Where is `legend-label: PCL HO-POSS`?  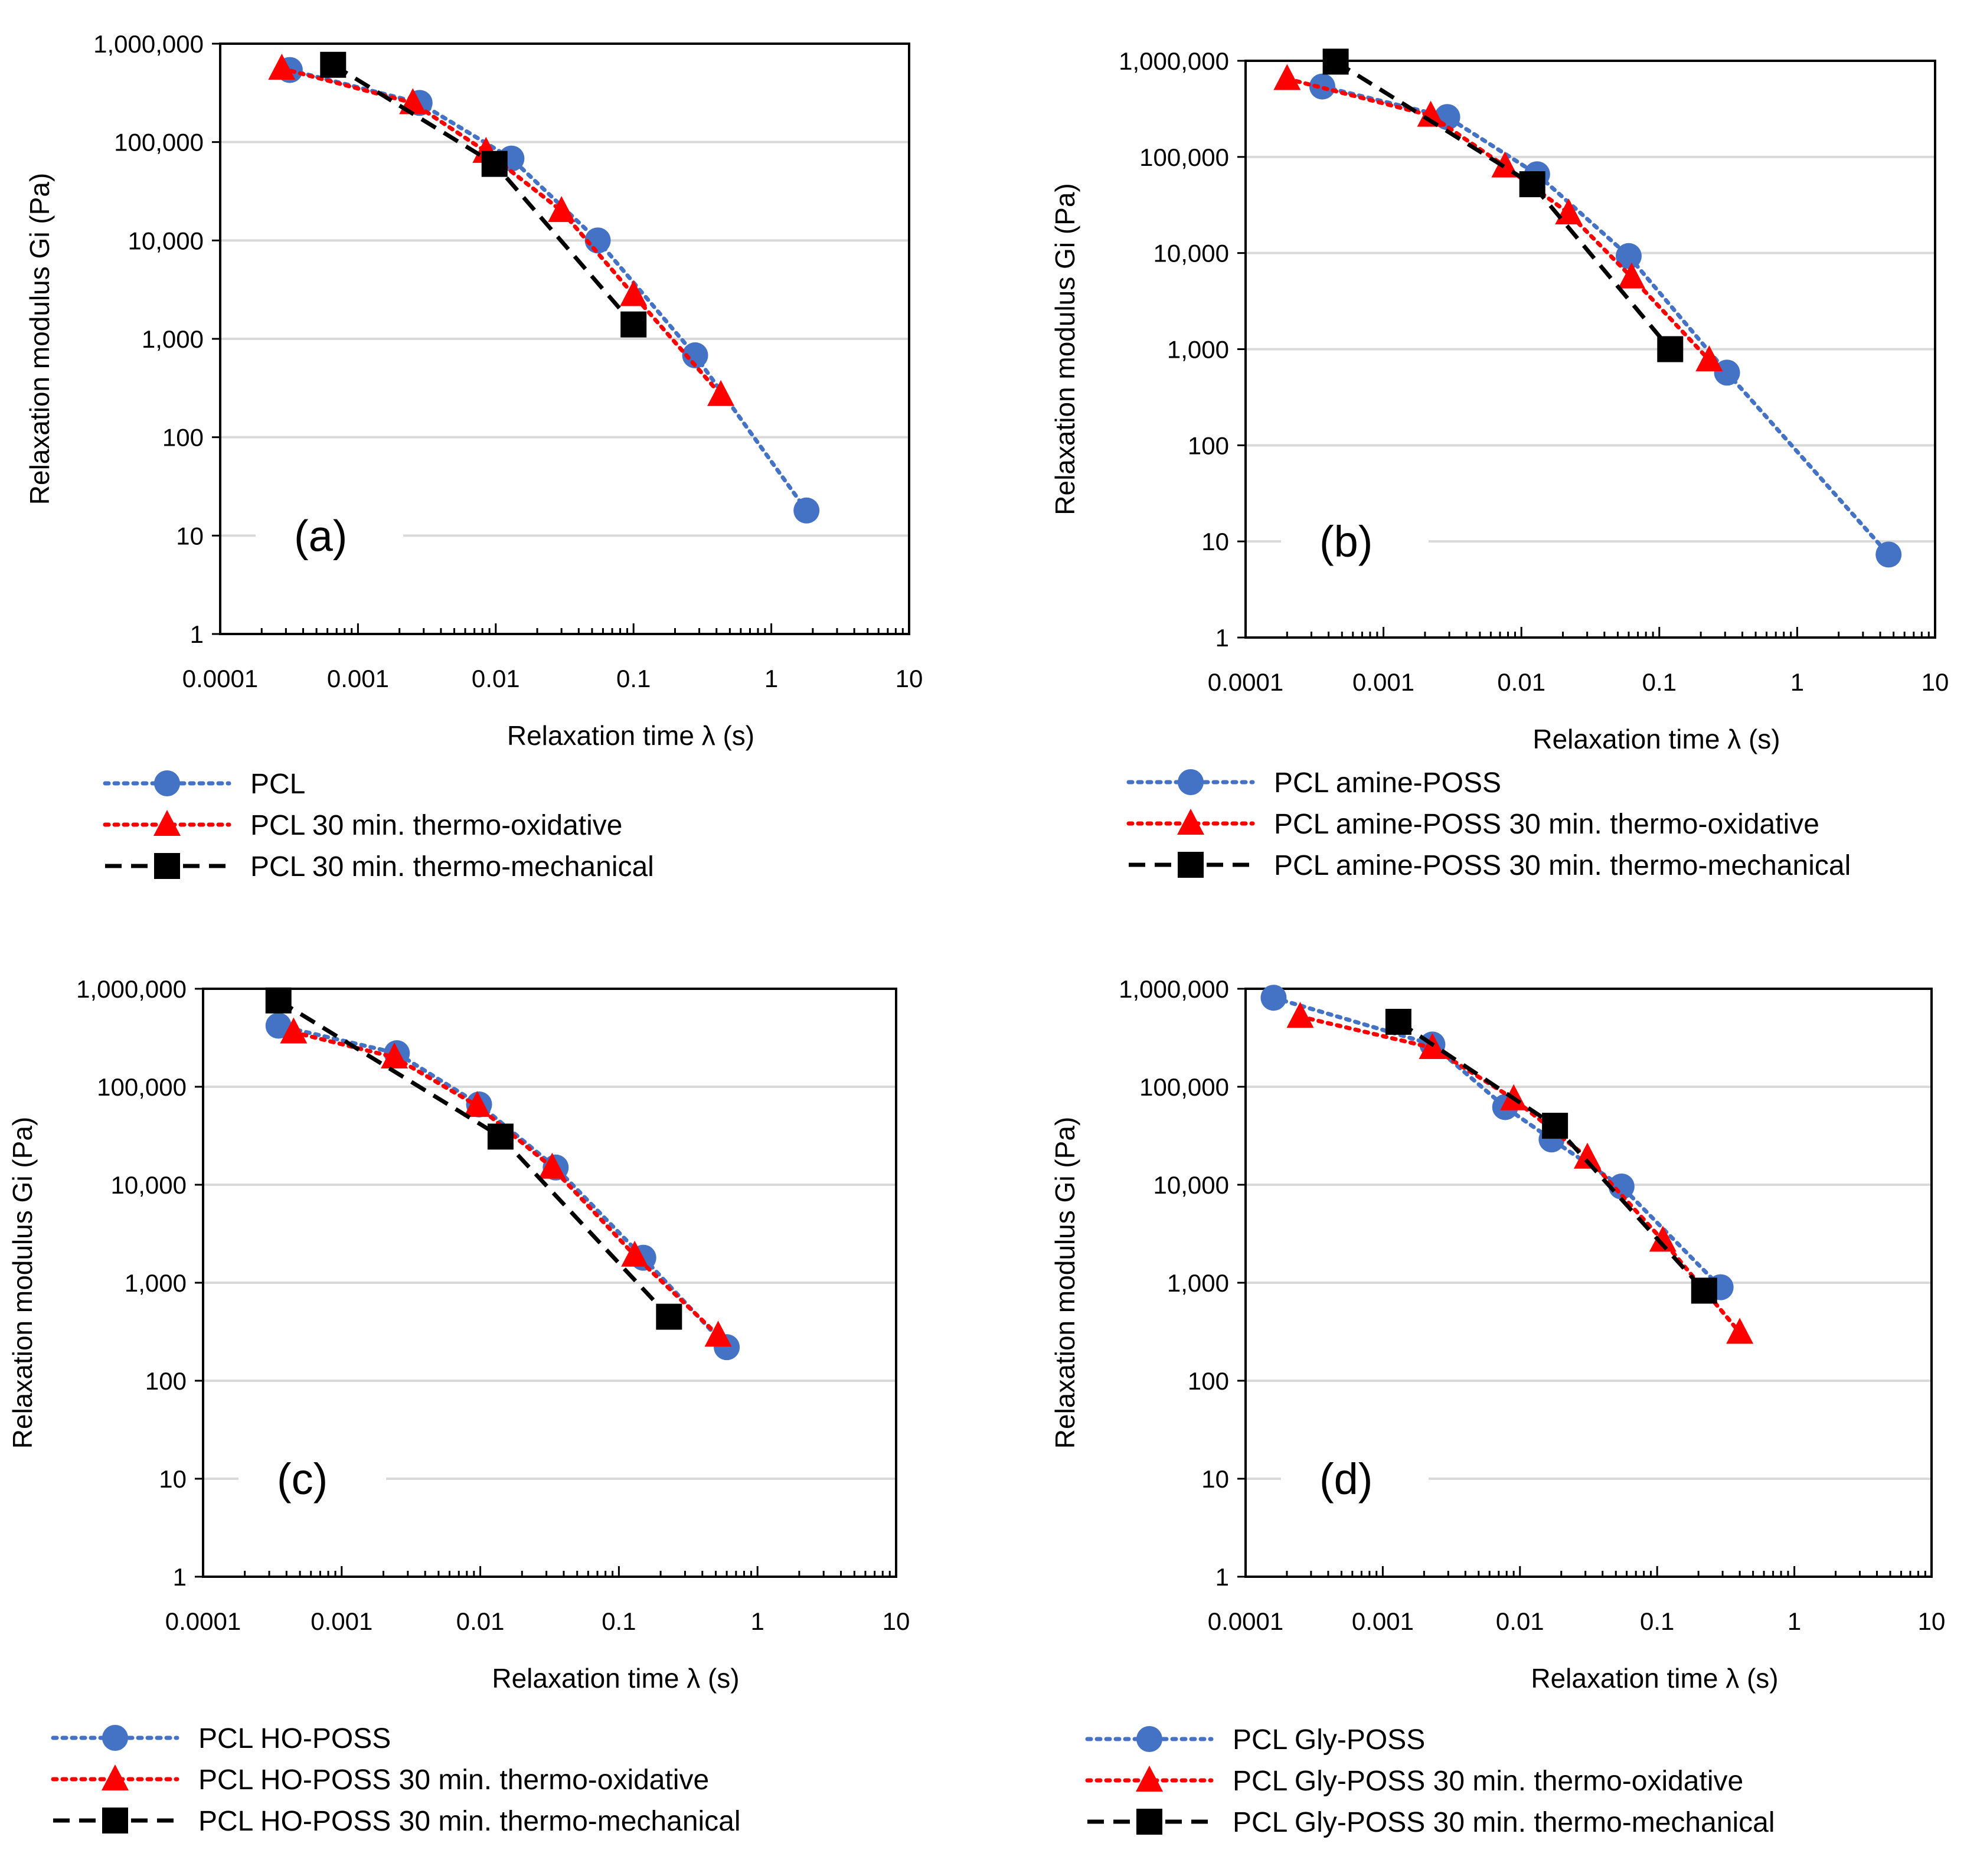
legend-label: PCL HO-POSS is located at coordinates (294, 1738).